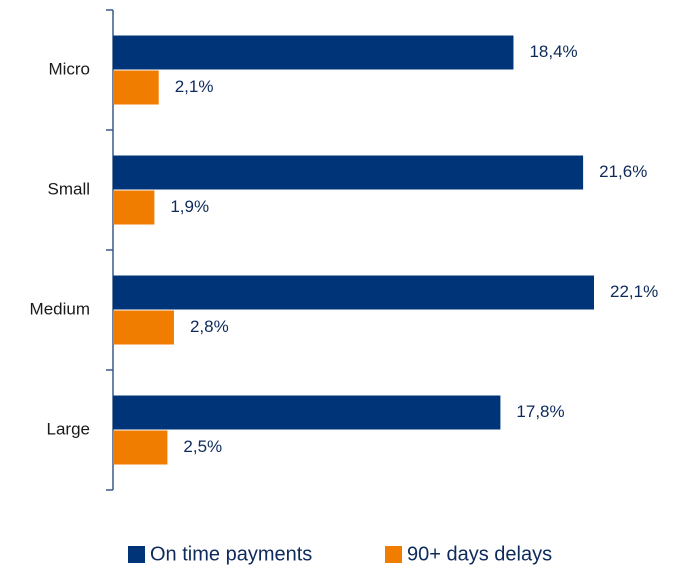  Describe the element at coordinates (68, 188) in the screenshot. I see `category-label: Small` at that location.